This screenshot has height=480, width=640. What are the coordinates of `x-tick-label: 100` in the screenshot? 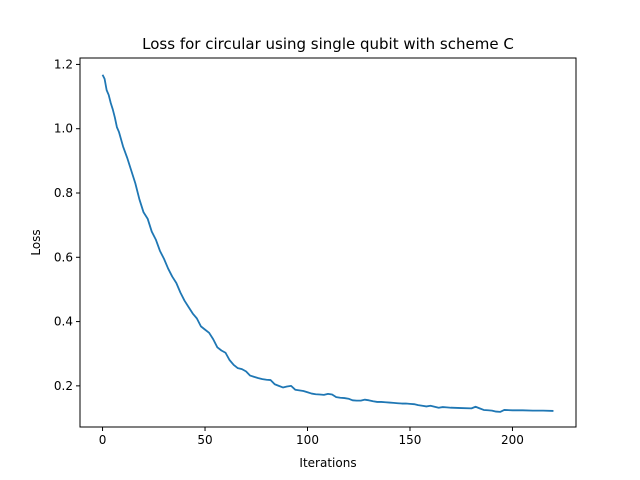 It's located at (307, 440).